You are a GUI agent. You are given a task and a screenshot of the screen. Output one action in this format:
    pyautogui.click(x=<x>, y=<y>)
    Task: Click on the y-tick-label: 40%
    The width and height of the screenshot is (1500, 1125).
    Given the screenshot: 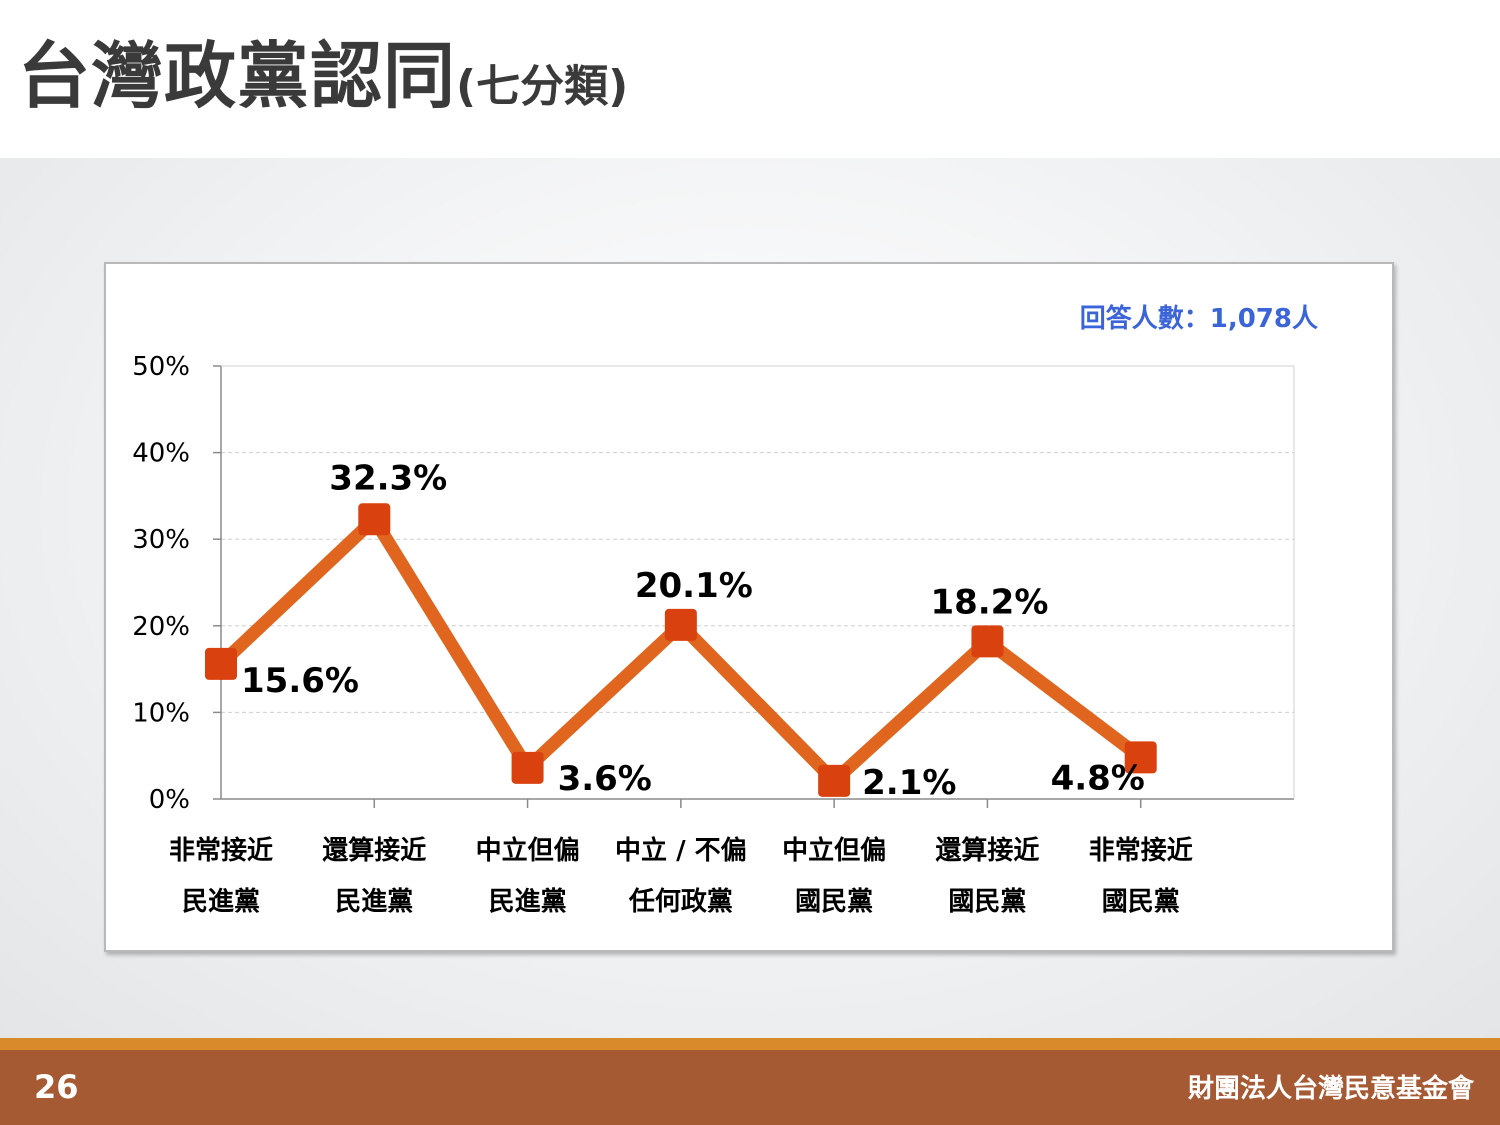 What is the action you would take?
    pyautogui.click(x=161, y=454)
    